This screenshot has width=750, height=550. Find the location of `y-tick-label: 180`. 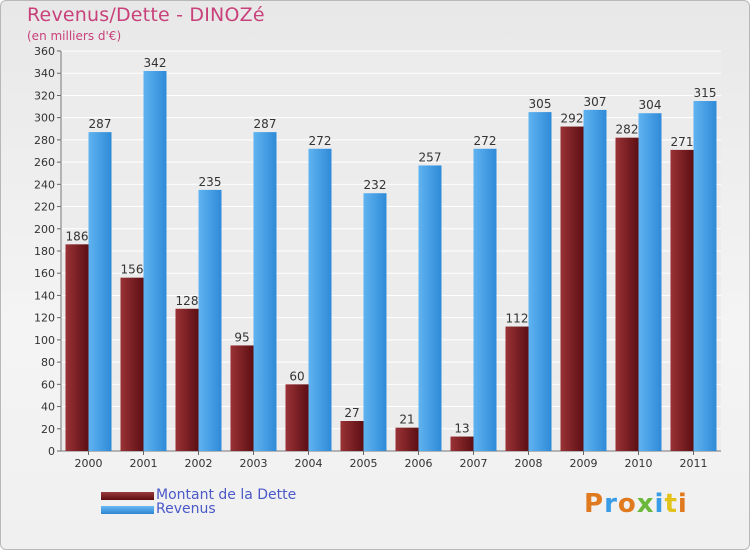

y-tick-label: 180 is located at coordinates (44, 251).